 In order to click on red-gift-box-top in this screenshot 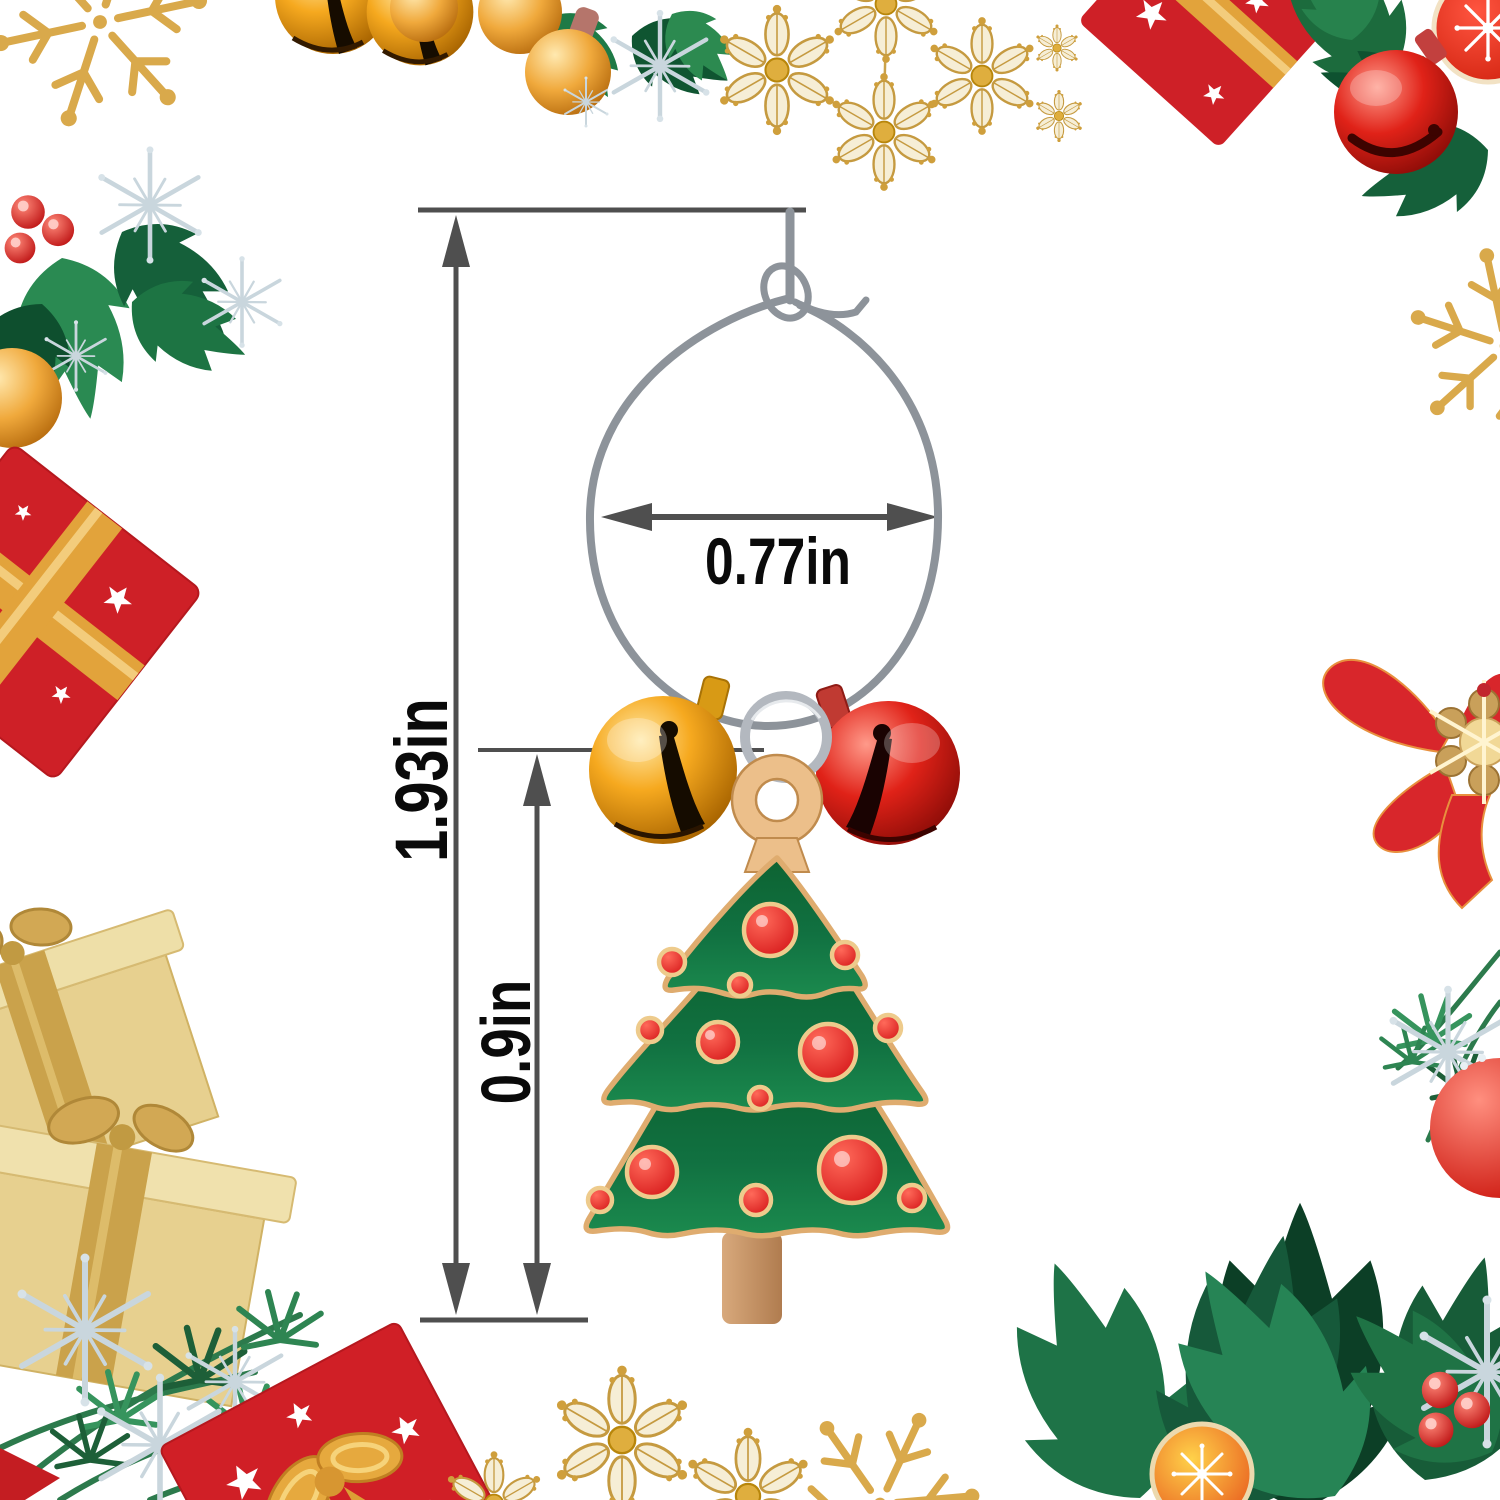, I will do `click(1212, 72)`.